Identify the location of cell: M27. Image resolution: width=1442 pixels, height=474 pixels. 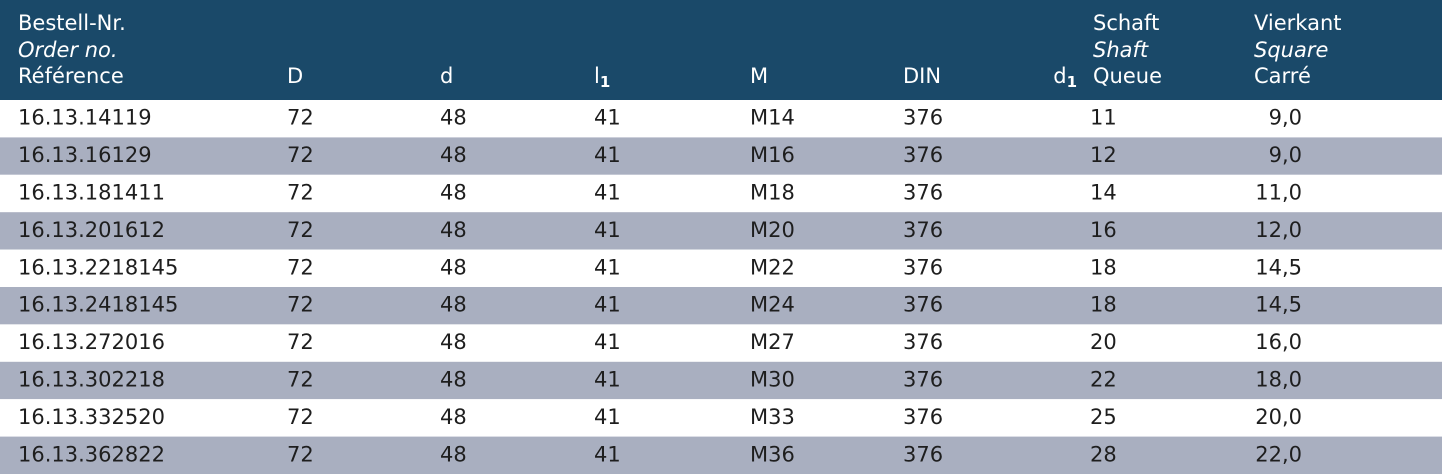
(772, 342).